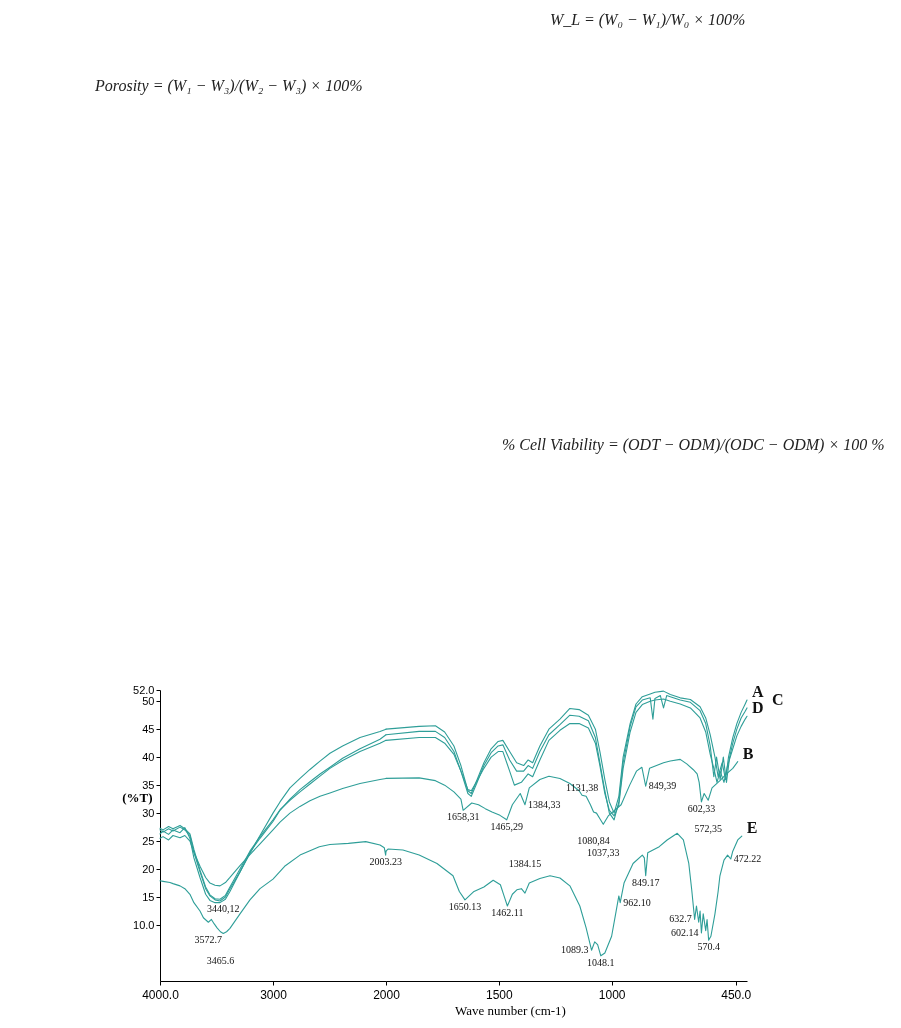 Image resolution: width=901 pixels, height=1028 pixels. I want to click on series-label: D, so click(758, 708).